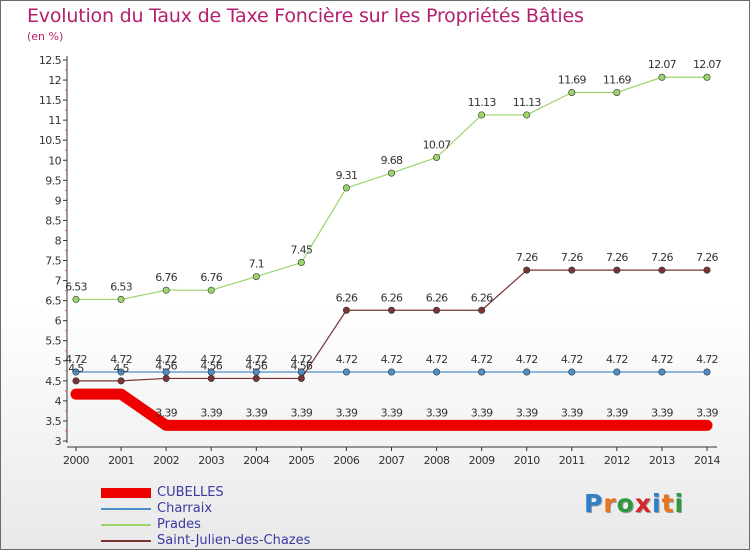 This screenshot has width=750, height=550. I want to click on x-tick-label: 2007, so click(392, 460).